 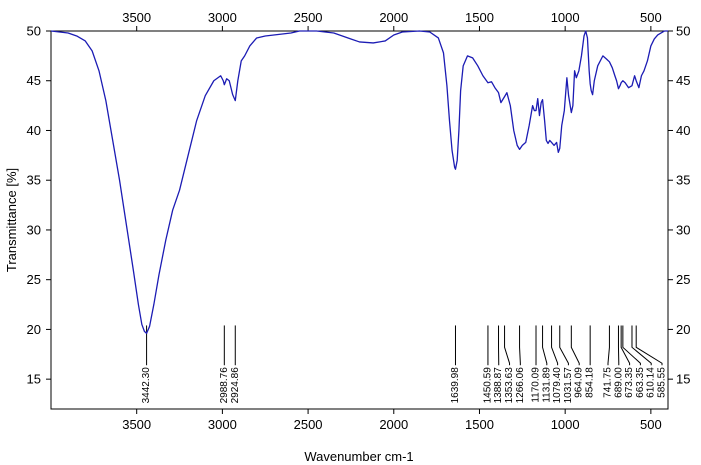 What do you see at coordinates (565, 424) in the screenshot?
I see `x-tick-label-bottom: 1000` at bounding box center [565, 424].